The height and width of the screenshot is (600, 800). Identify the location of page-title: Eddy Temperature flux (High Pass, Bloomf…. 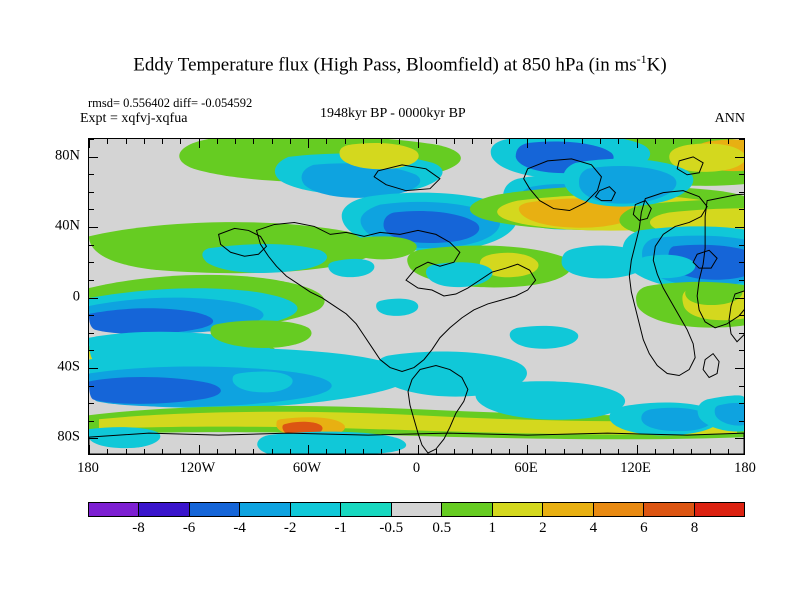
(400, 64).